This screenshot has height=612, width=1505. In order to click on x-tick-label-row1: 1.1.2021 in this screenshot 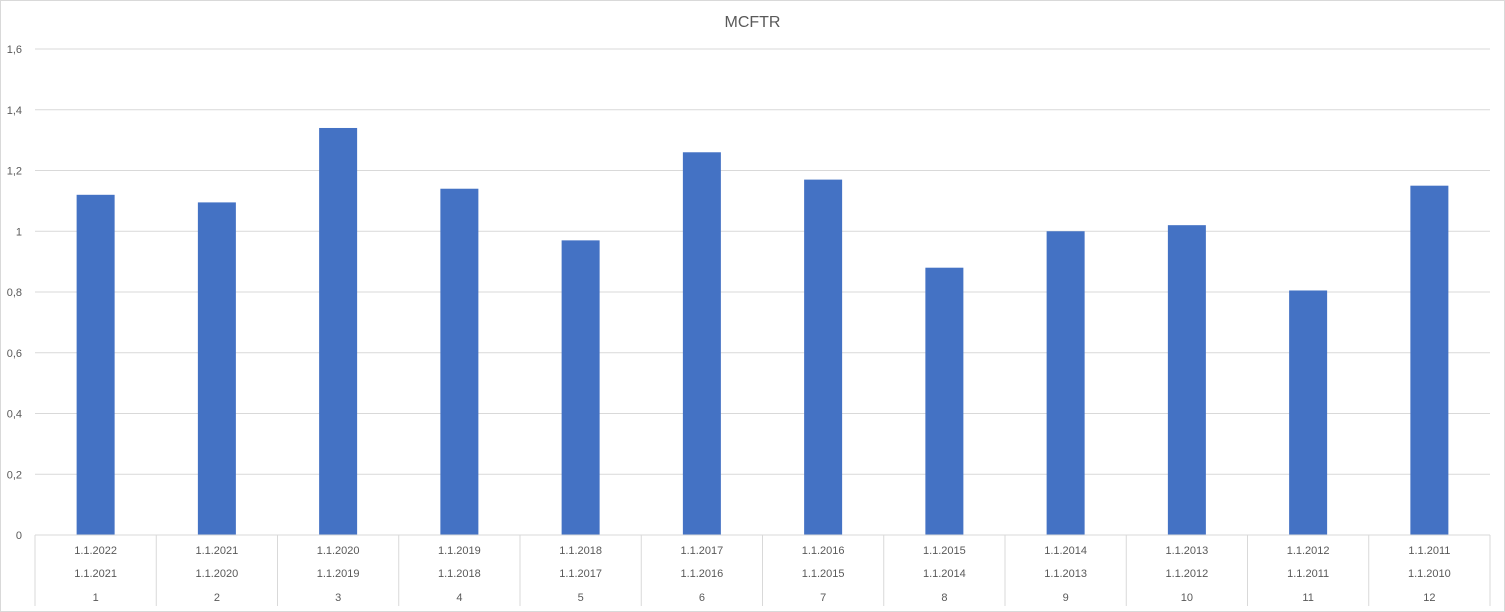, I will do `click(216, 551)`.